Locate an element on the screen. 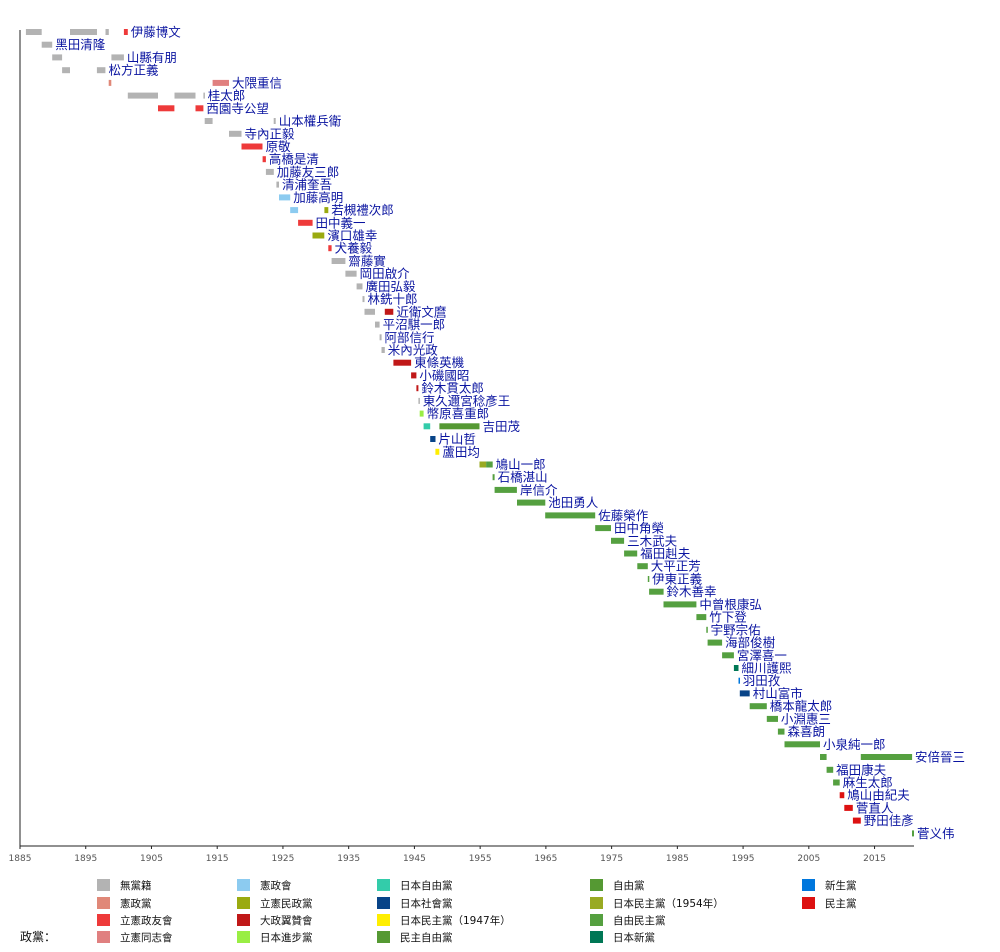 The width and height of the screenshot is (1000, 952). pm-name-label: 竹下登 is located at coordinates (728, 617).